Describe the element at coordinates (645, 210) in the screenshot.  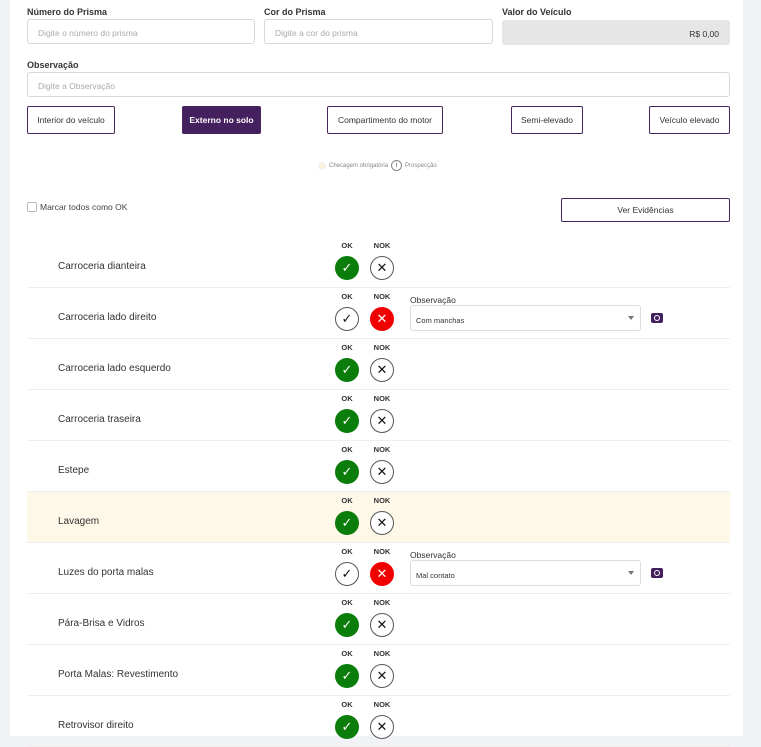
I see `view-evidence-button: Ver Evidências` at that location.